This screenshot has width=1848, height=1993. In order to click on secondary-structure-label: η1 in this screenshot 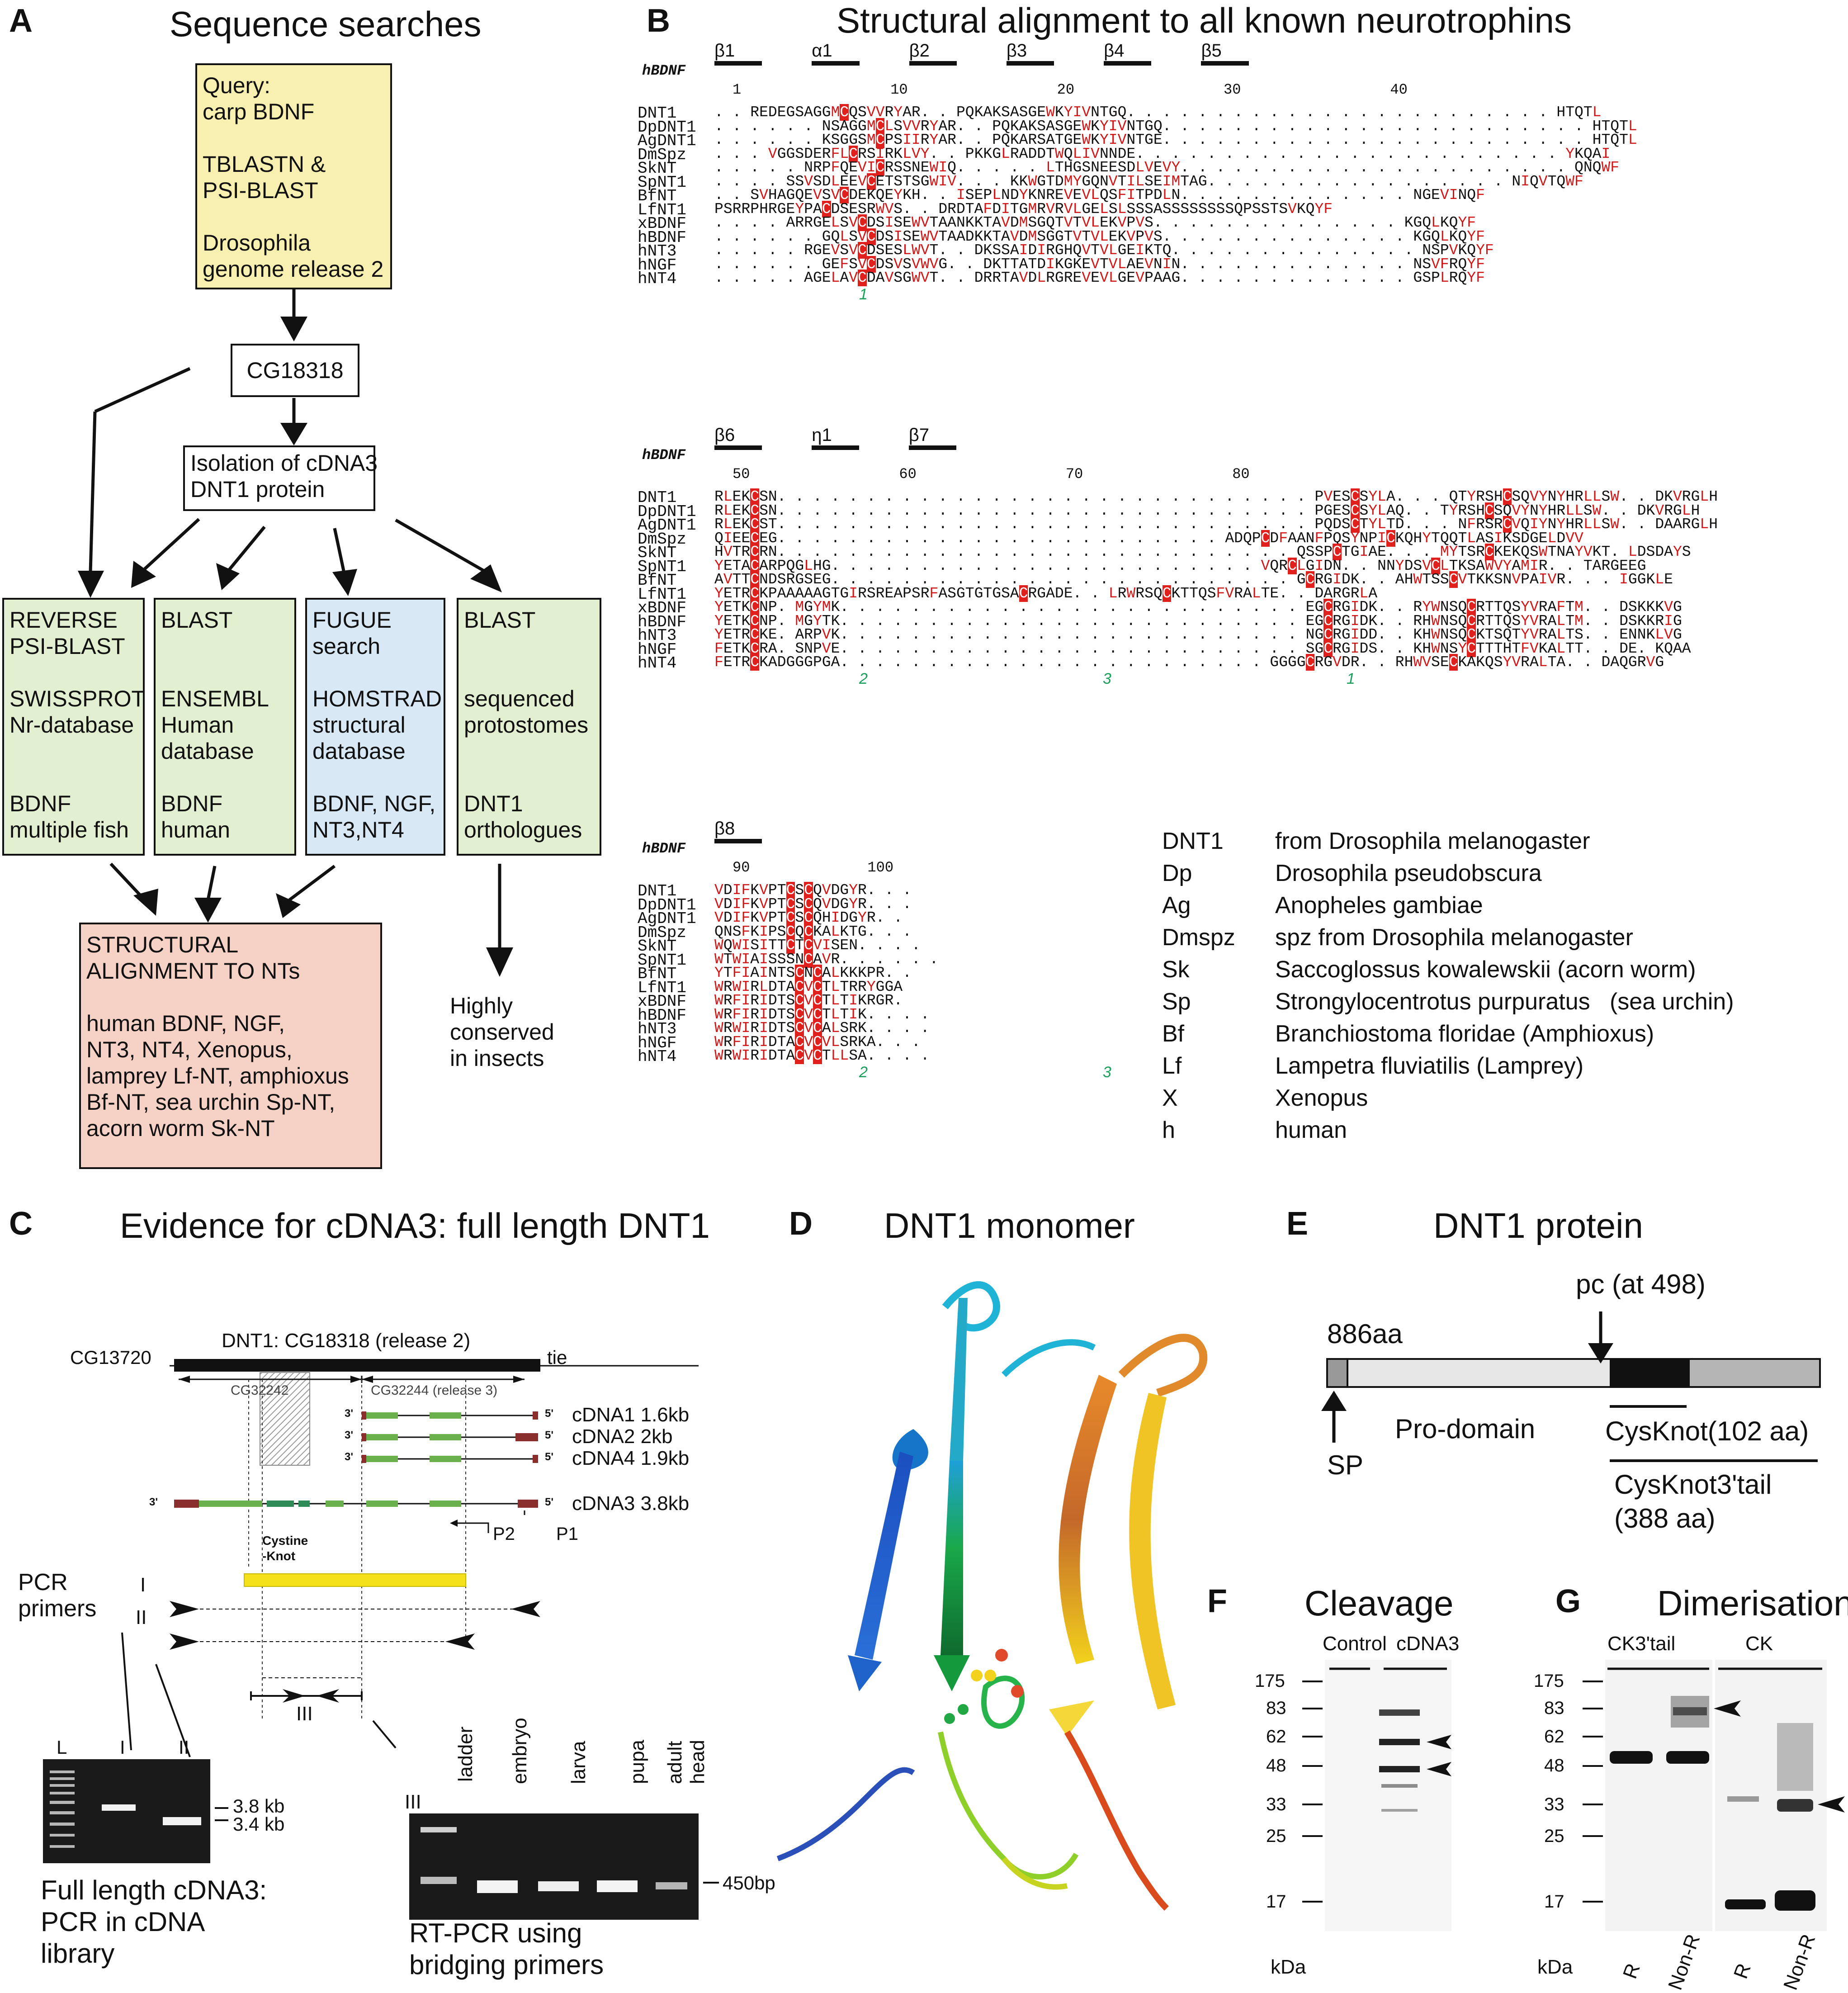, I will do `click(836, 437)`.